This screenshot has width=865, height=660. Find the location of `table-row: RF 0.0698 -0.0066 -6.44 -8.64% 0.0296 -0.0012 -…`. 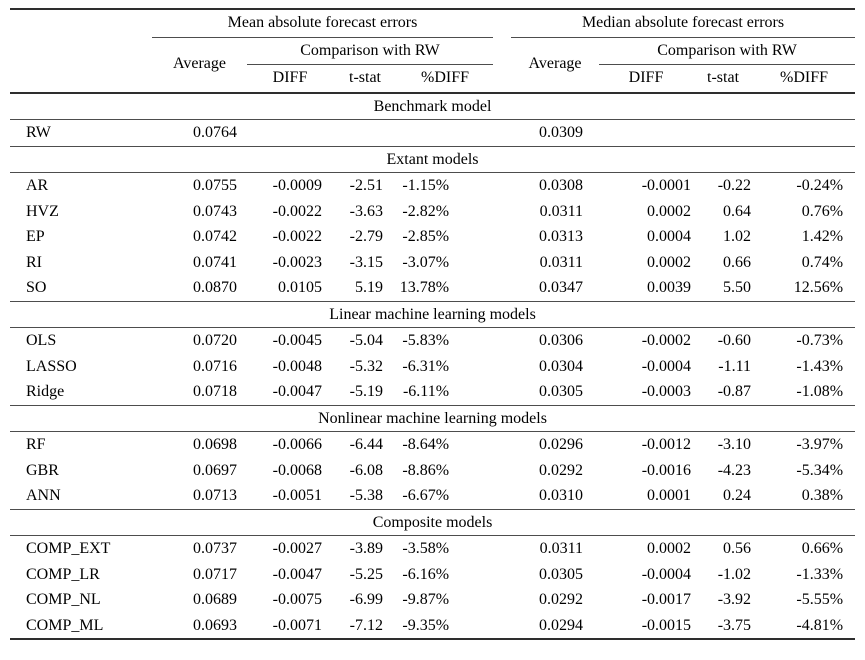

table-row: RF 0.0698 -0.0066 -6.44 -8.64% 0.0296 -0.0012 -… is located at coordinates (432, 445).